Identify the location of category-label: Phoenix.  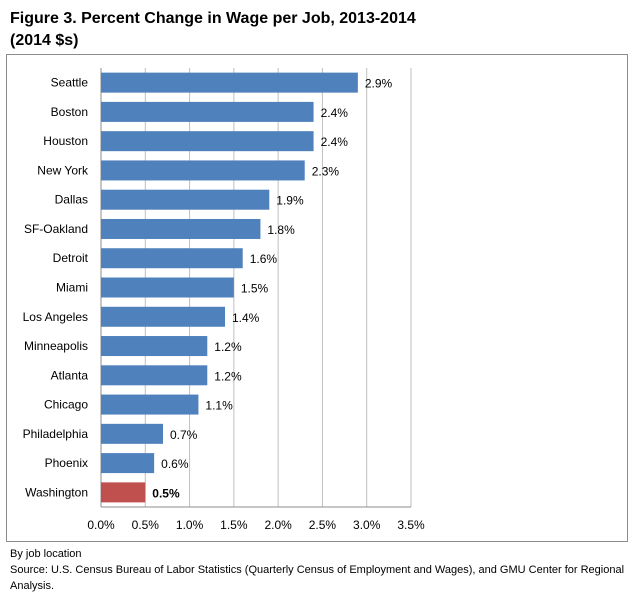
(66, 463).